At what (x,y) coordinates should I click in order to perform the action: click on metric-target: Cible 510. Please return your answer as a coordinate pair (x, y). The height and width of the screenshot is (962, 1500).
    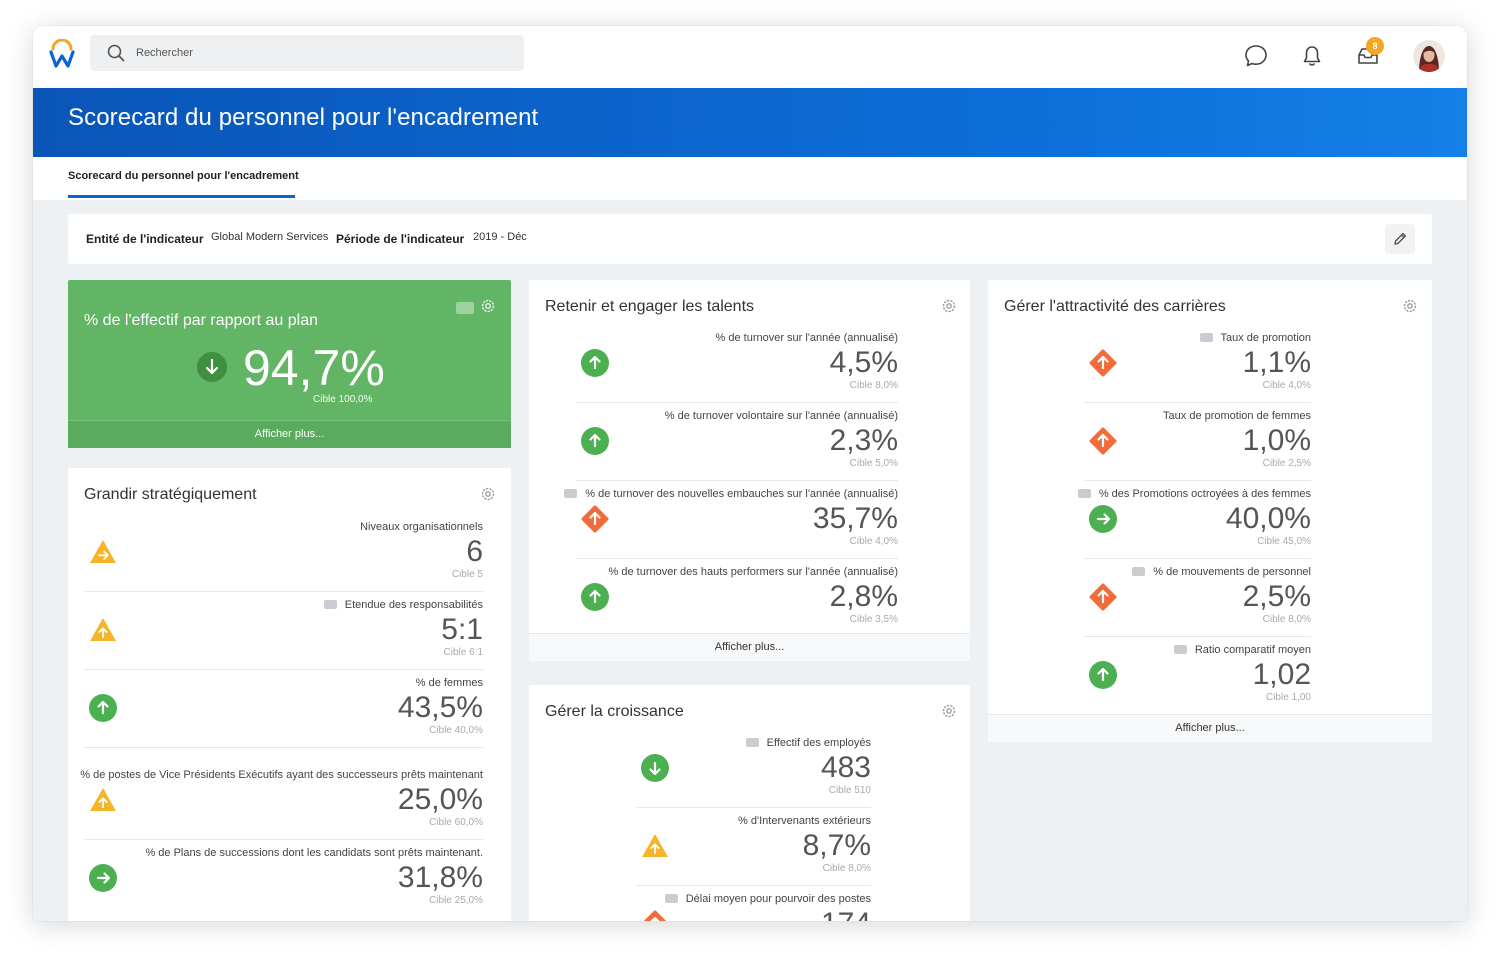
    Looking at the image, I should click on (849, 790).